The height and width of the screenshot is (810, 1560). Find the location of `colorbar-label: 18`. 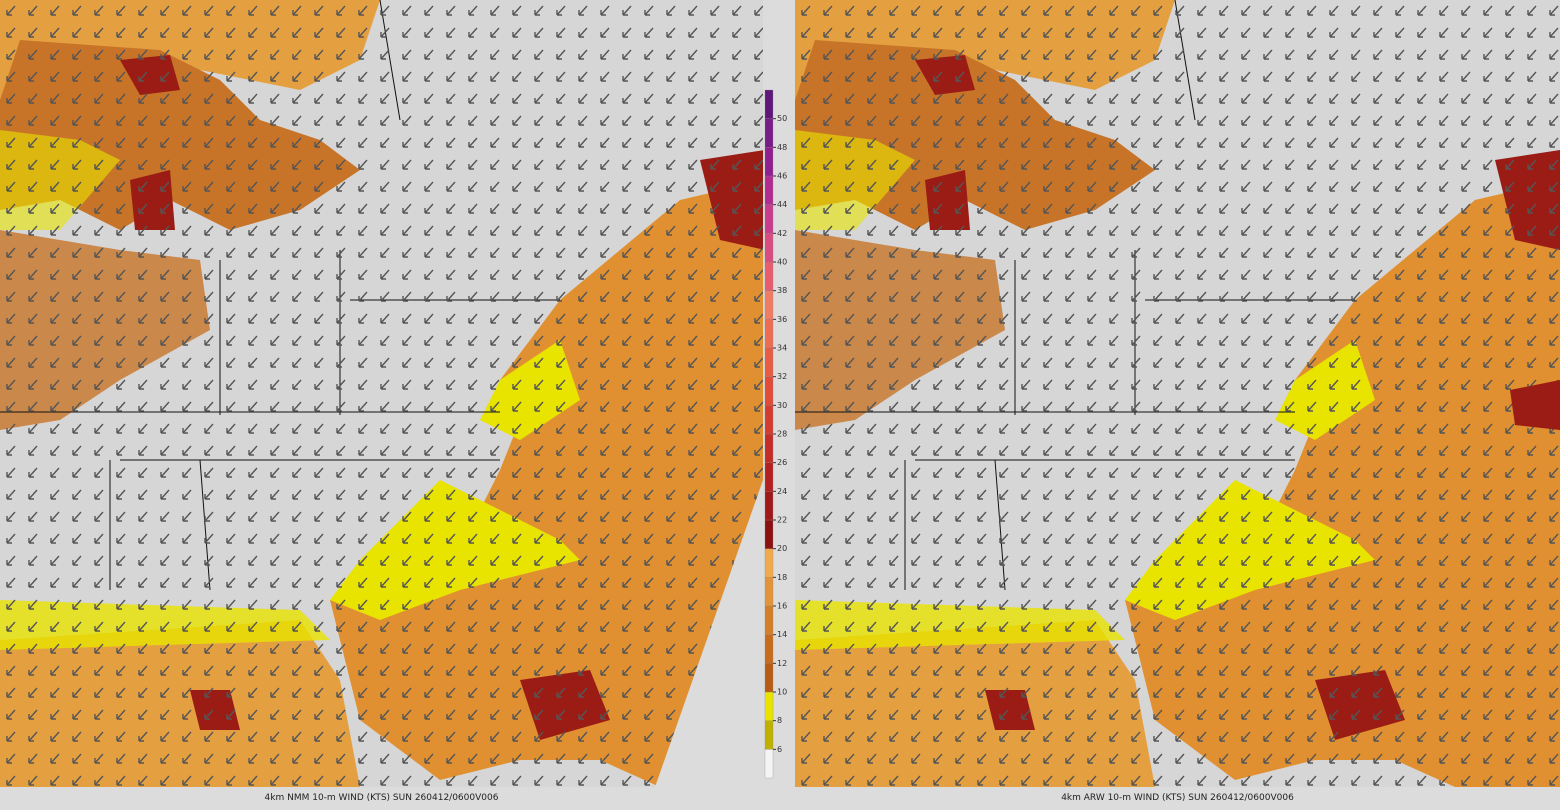

colorbar-label: 18 is located at coordinates (782, 577).